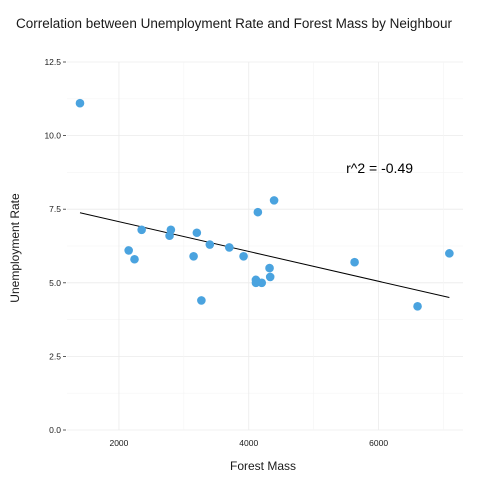  What do you see at coordinates (15, 248) in the screenshot?
I see `y-axis-label: Unemployment Rate` at bounding box center [15, 248].